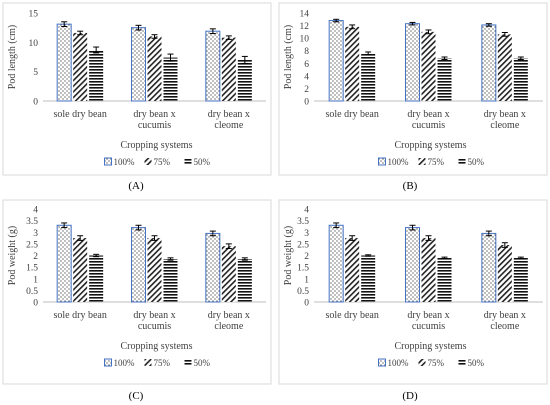 The width and height of the screenshot is (550, 405). What do you see at coordinates (34, 15) in the screenshot?
I see `y-tick-label: 15` at bounding box center [34, 15].